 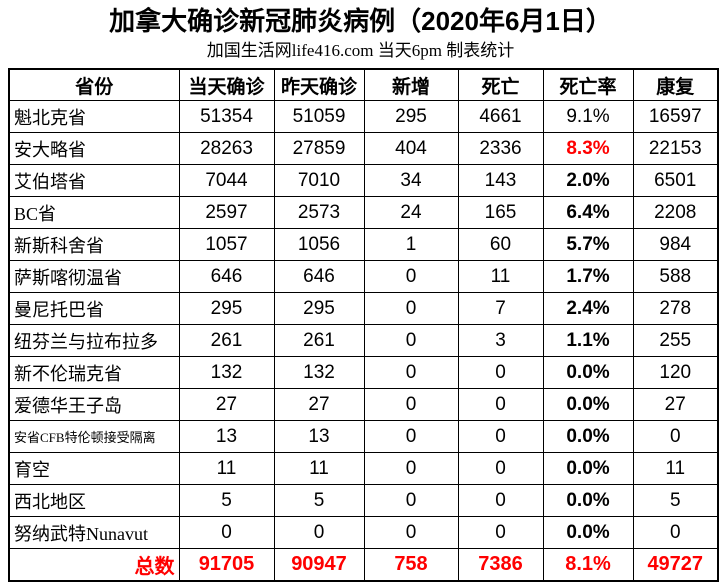 What do you see at coordinates (411, 212) in the screenshot?
I see `cell-new: 24` at bounding box center [411, 212].